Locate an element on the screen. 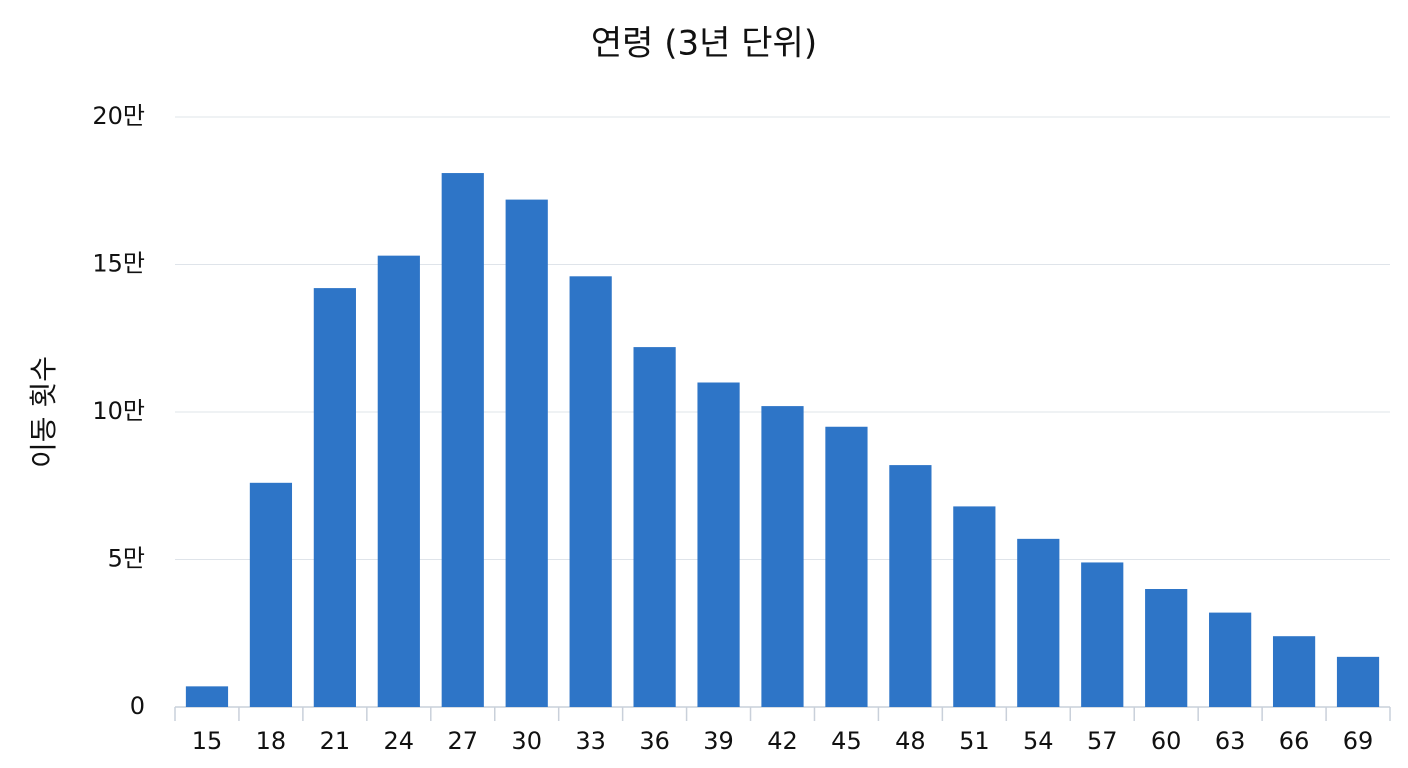 Image resolution: width=1408 pixels, height=768 pixels. y-tick-label: 5만 is located at coordinates (126, 559).